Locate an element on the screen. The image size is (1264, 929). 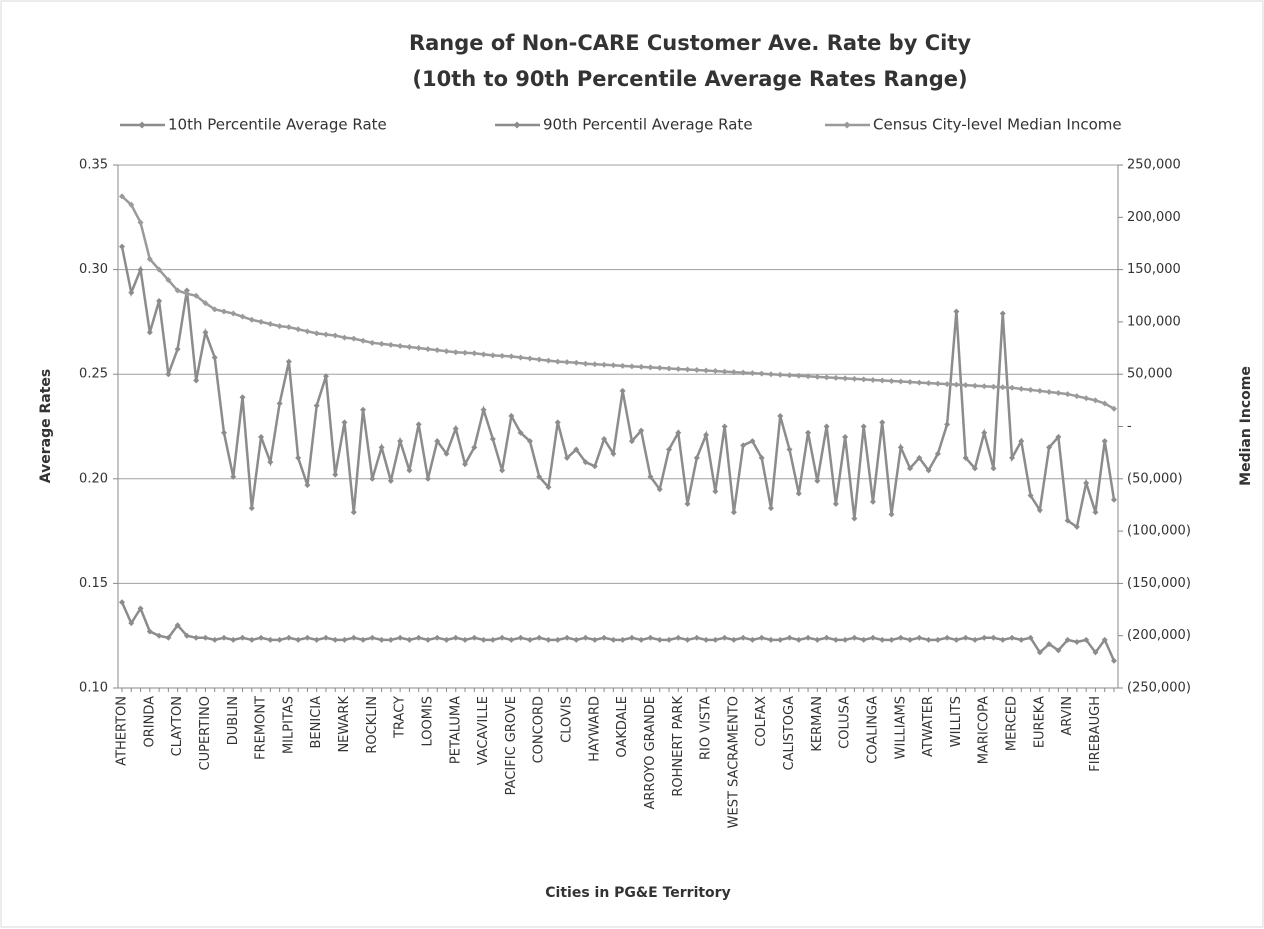
x-tick-label: MARICOPA is located at coordinates (984, 730).